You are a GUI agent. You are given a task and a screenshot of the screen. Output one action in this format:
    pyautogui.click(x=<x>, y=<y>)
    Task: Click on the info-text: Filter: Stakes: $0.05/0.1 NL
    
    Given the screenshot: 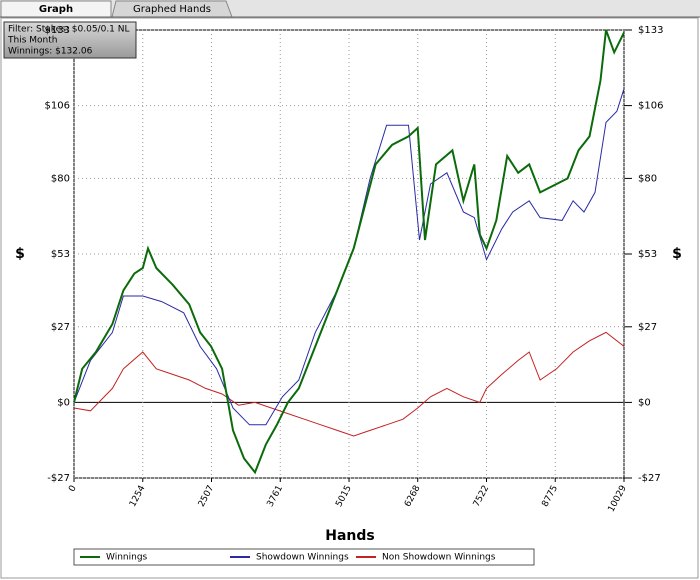 What is the action you would take?
    pyautogui.click(x=69, y=30)
    